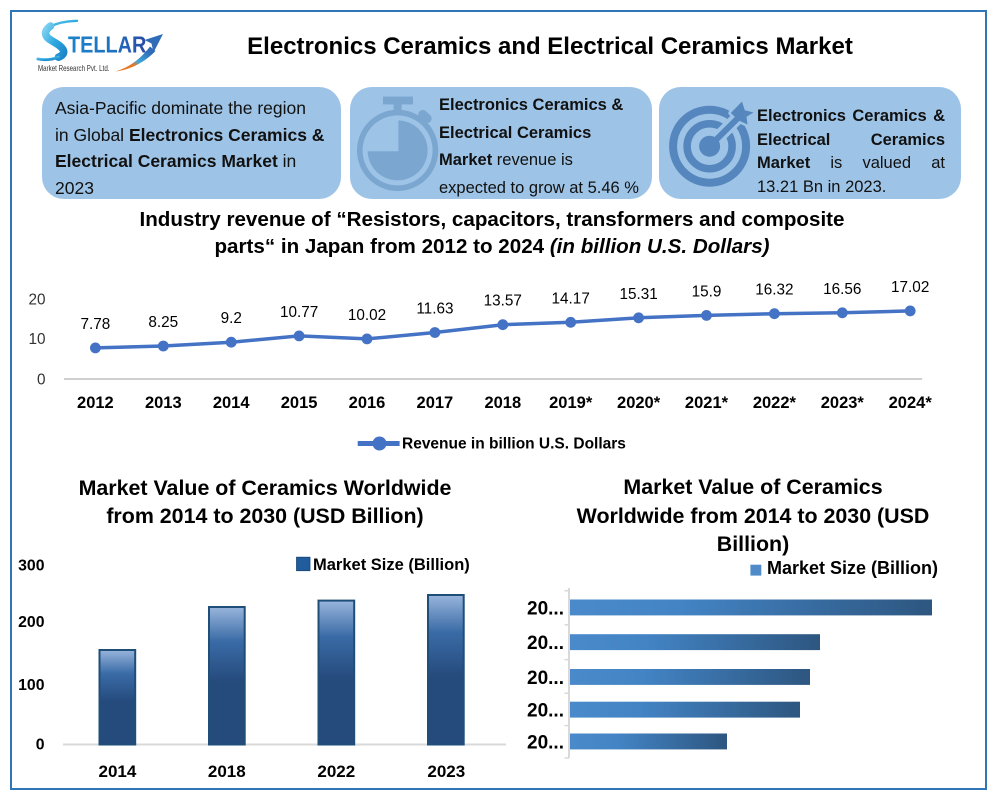  What do you see at coordinates (299, 312) in the screenshot?
I see `svg-text: 10.77` at bounding box center [299, 312].